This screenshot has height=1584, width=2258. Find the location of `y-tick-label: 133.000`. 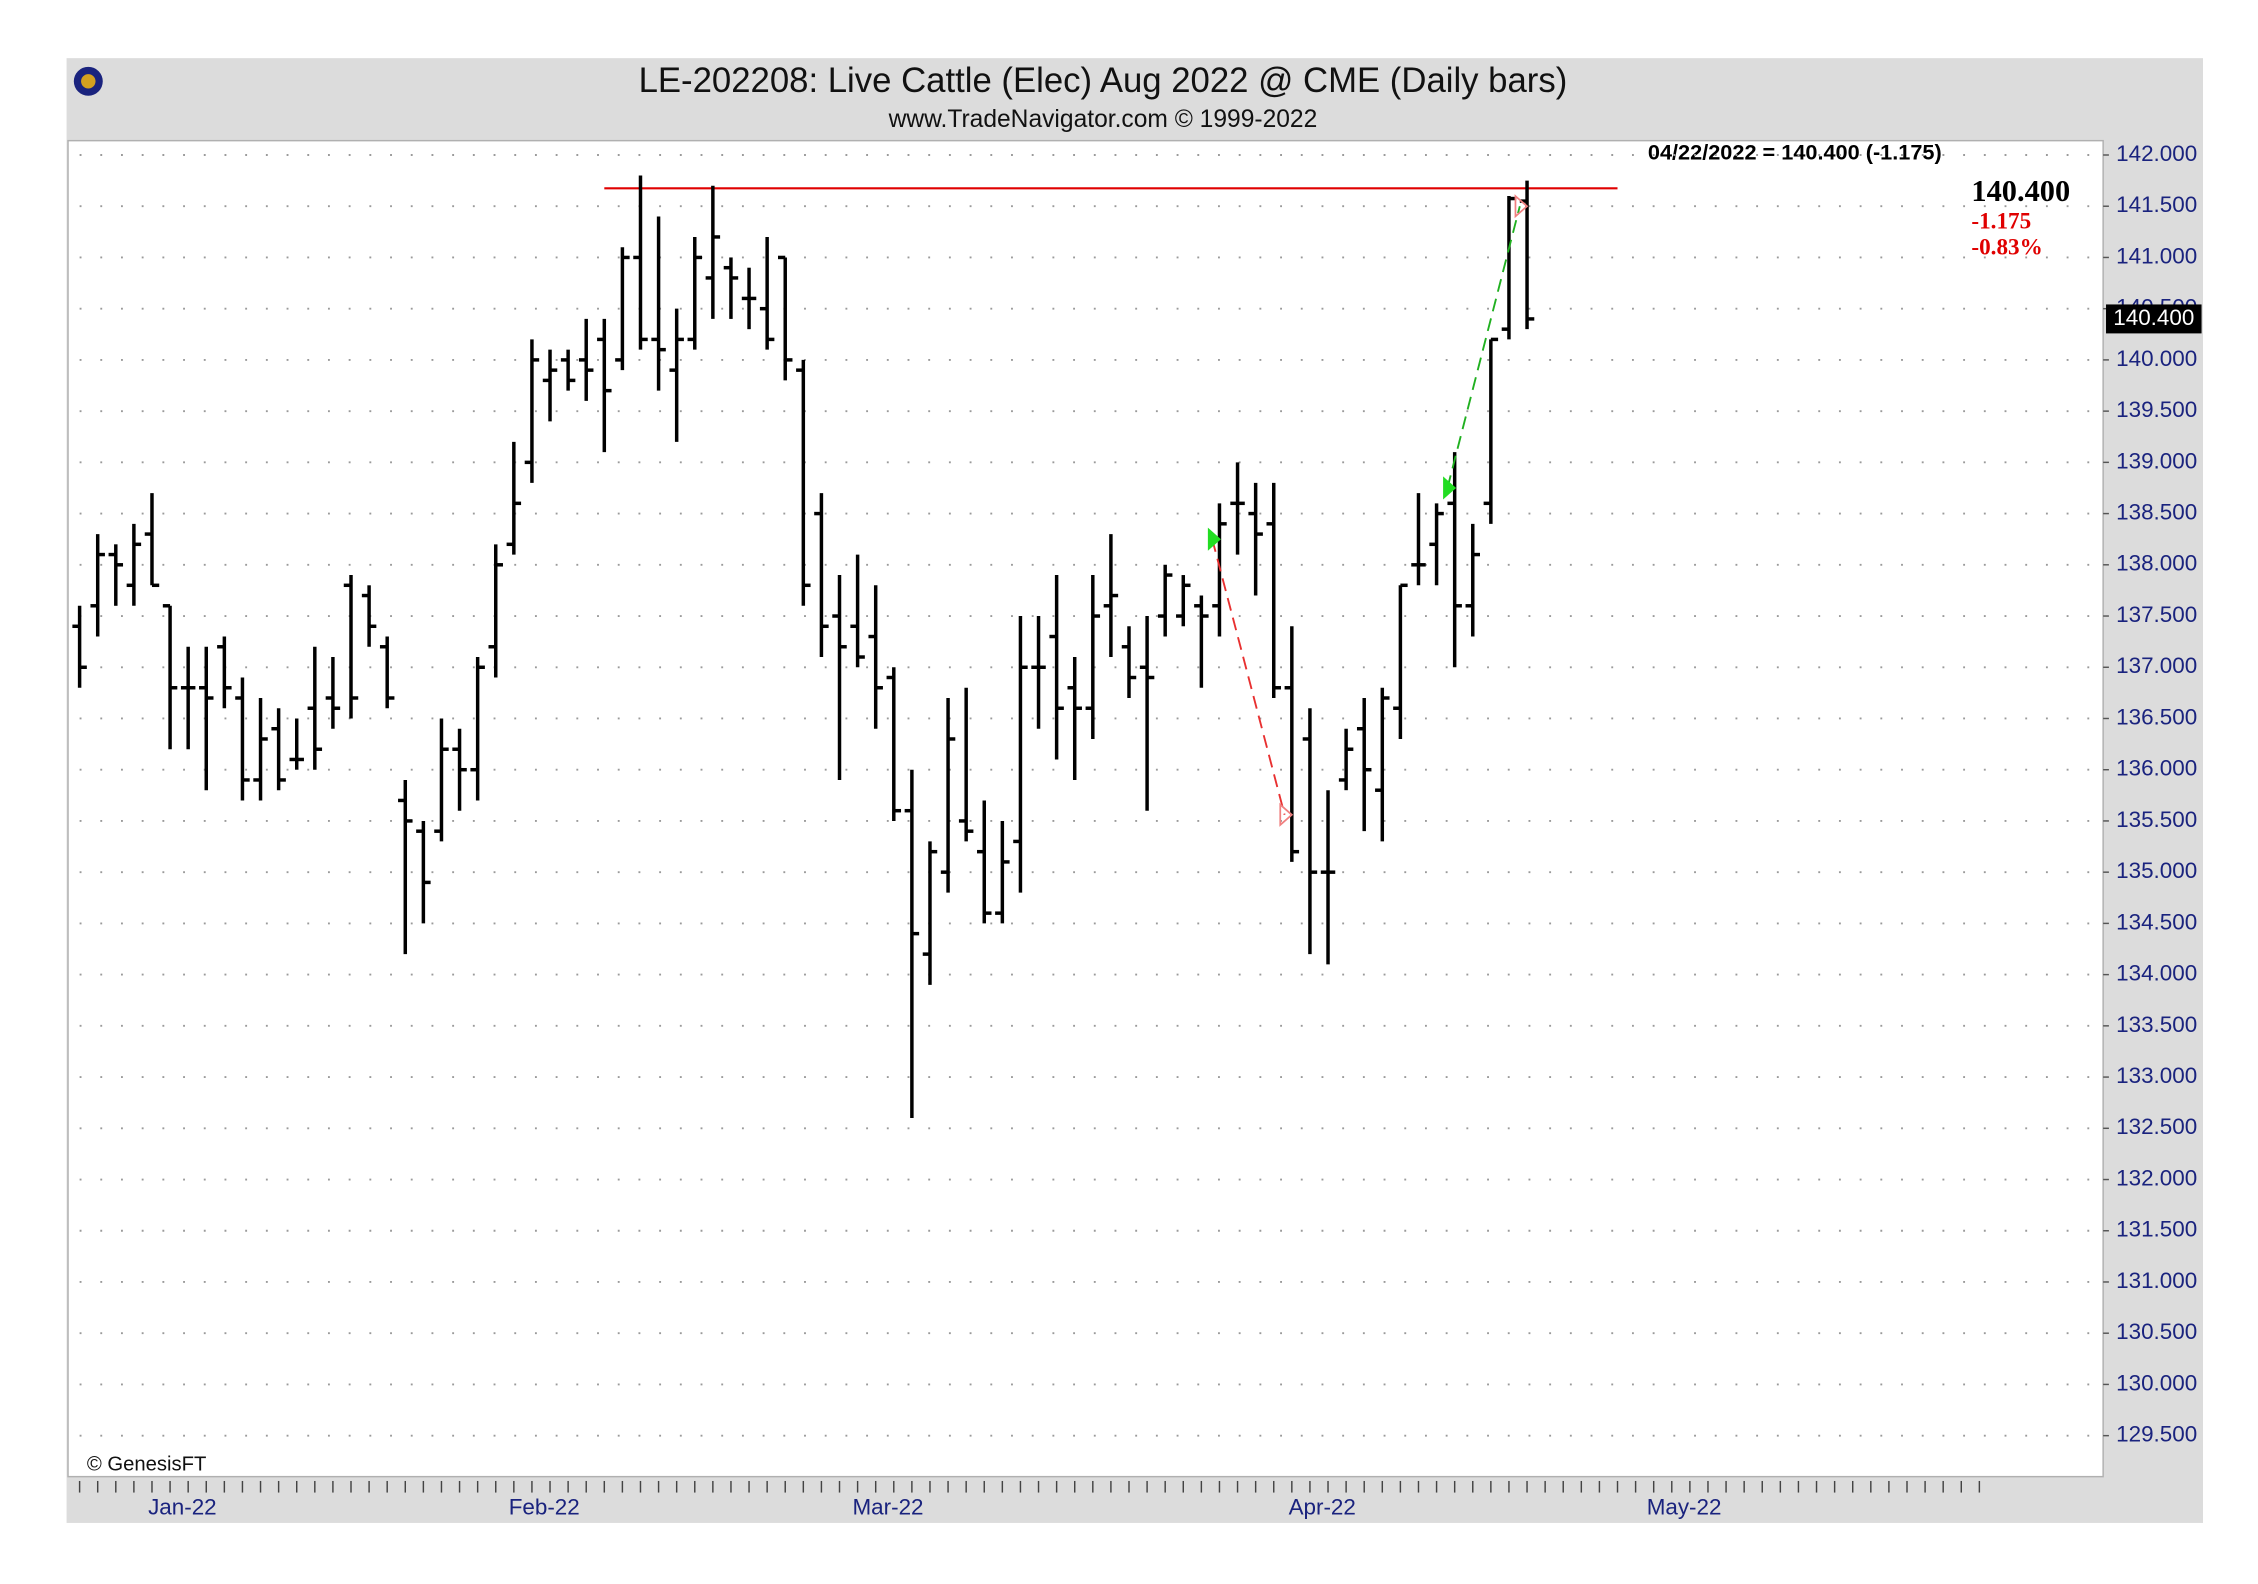

y-tick-label: 133.000 is located at coordinates (2156, 1075).